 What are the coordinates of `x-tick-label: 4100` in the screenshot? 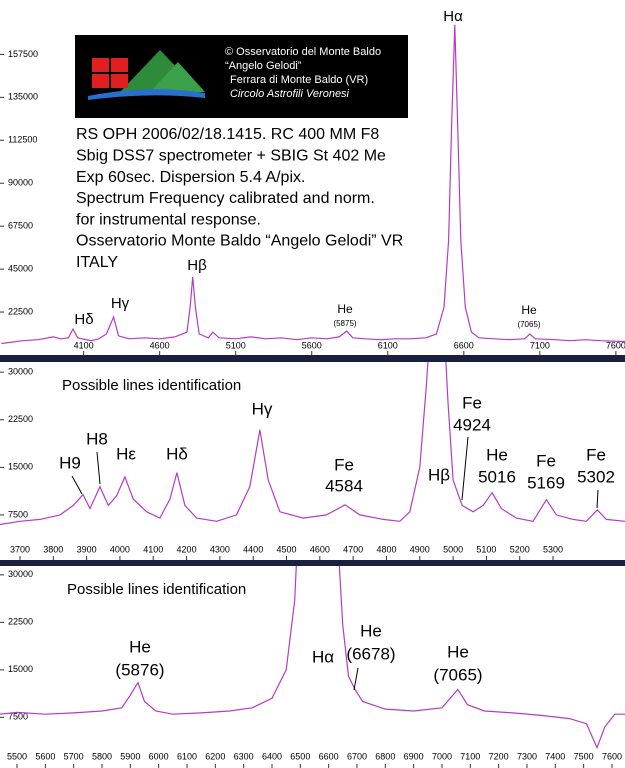 It's located at (84, 345).